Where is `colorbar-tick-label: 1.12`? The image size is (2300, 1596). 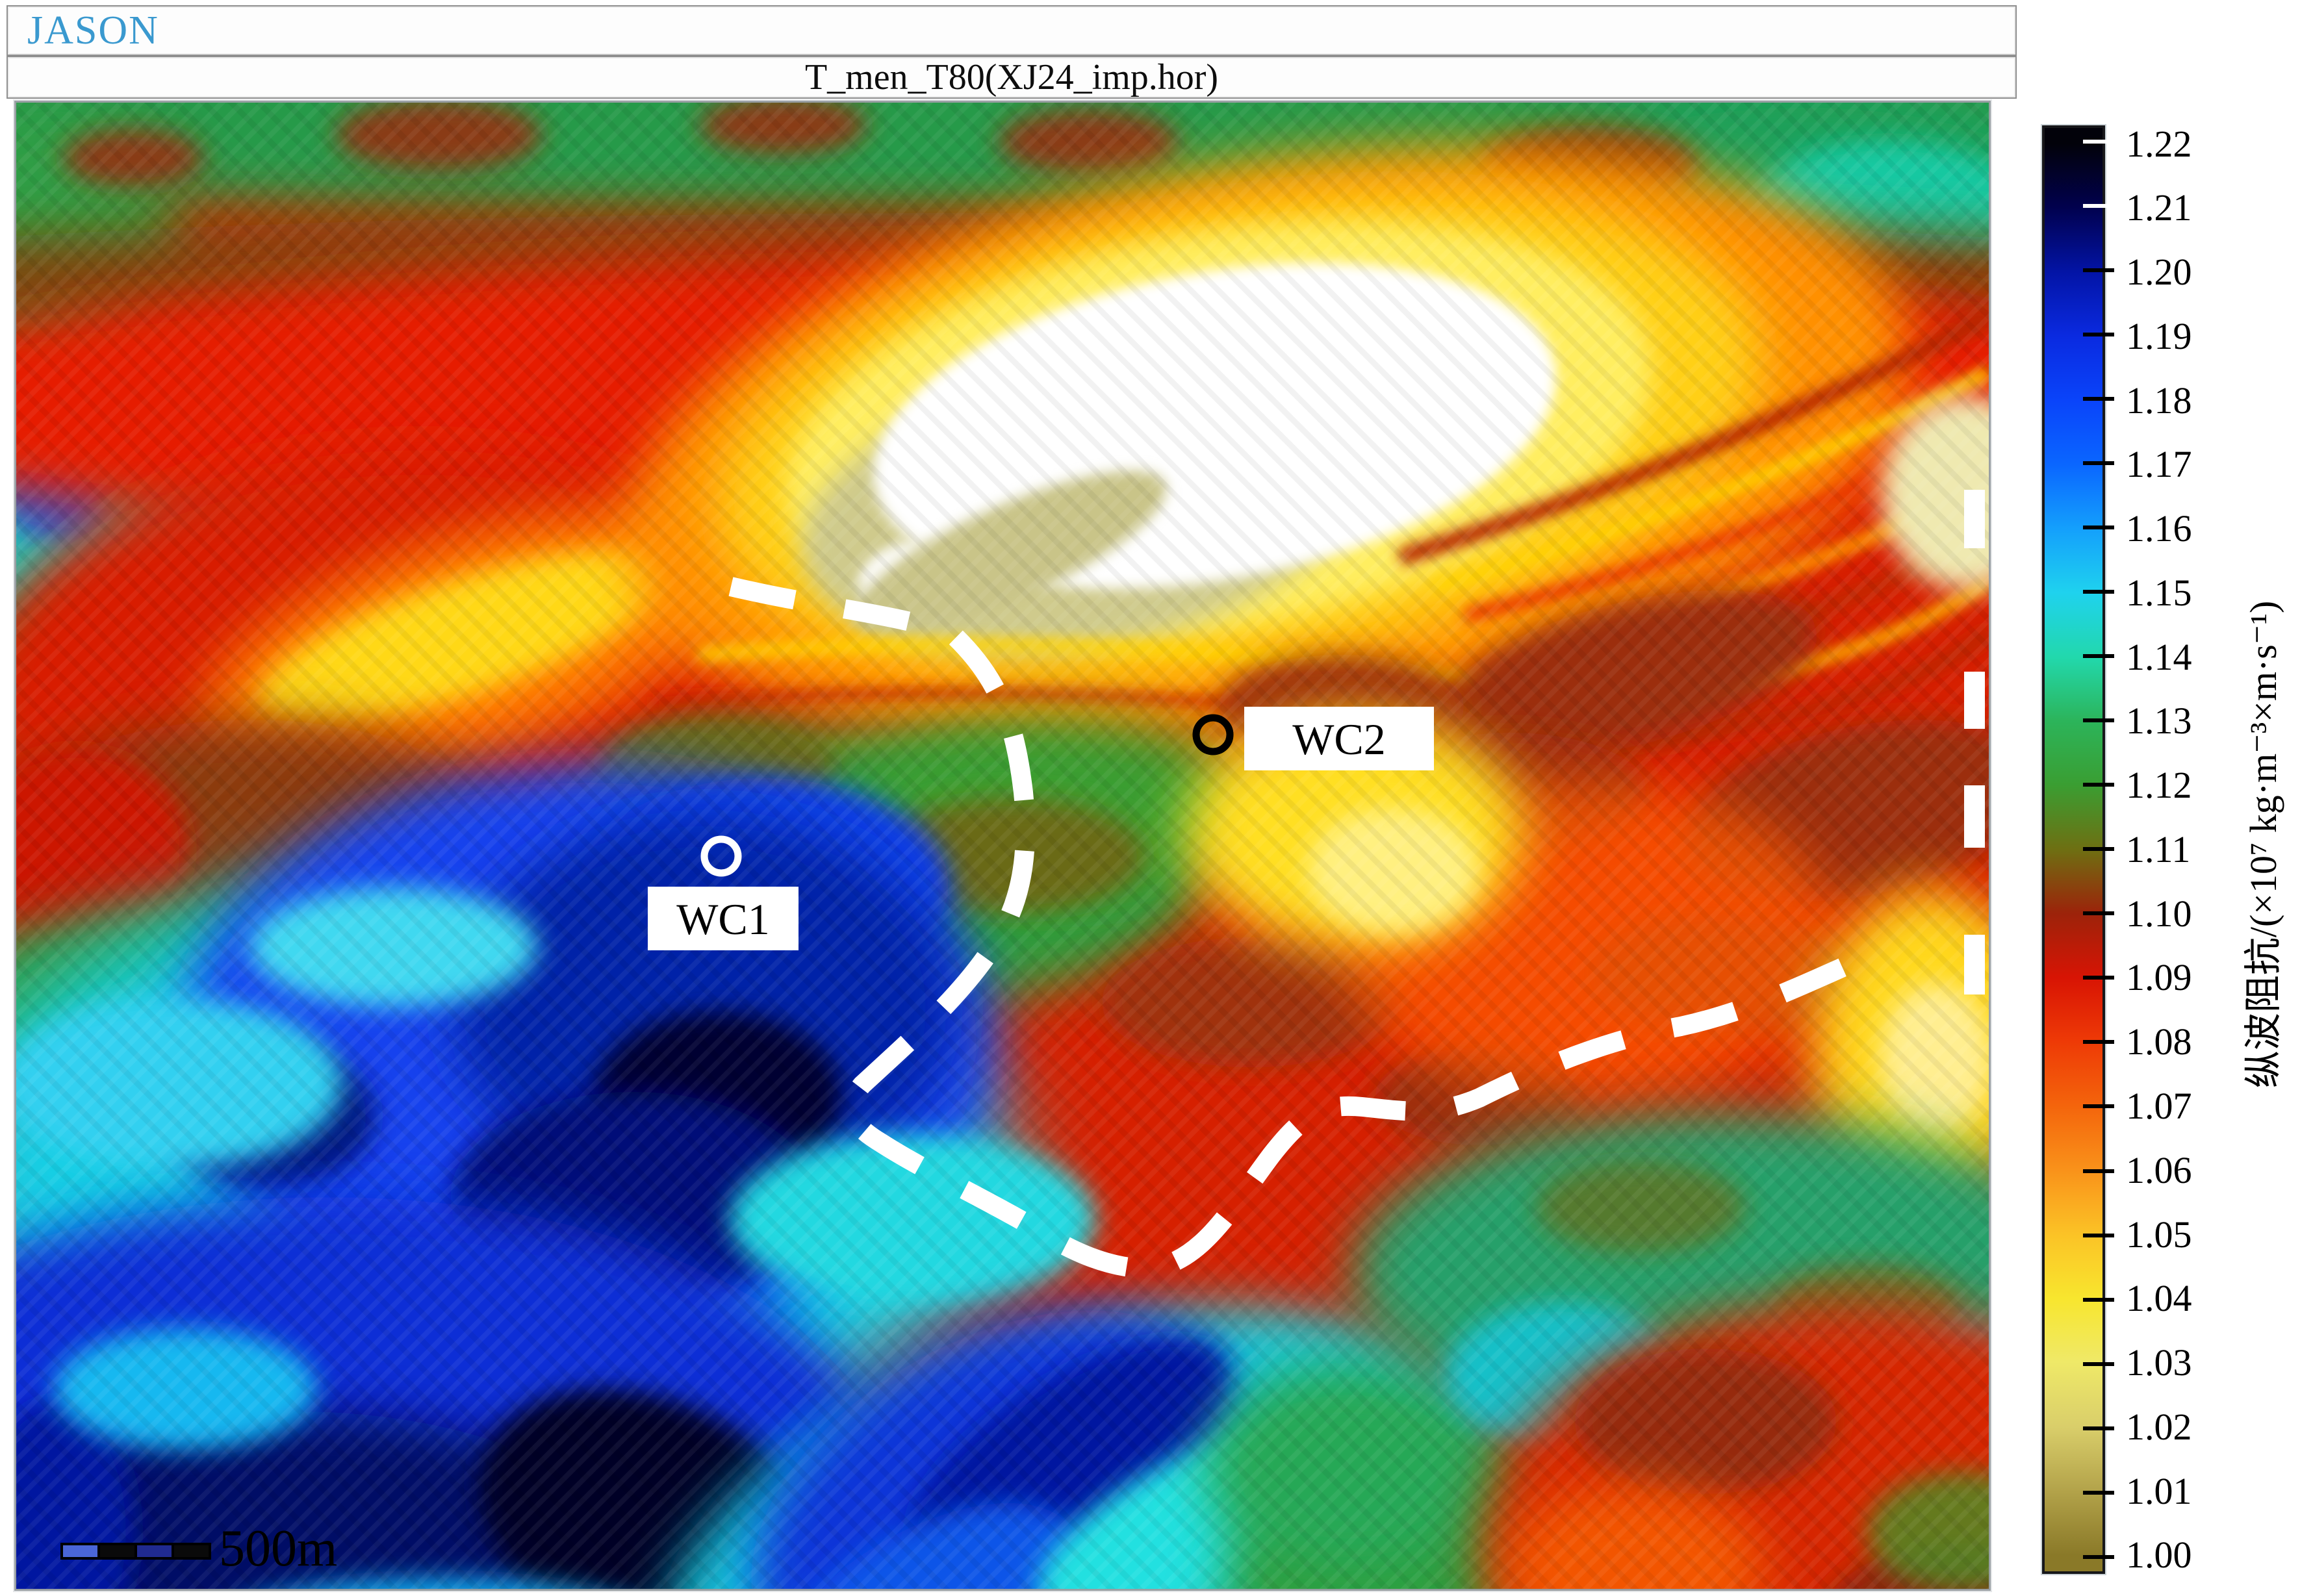 colorbar-tick-label: 1.12 is located at coordinates (2159, 785).